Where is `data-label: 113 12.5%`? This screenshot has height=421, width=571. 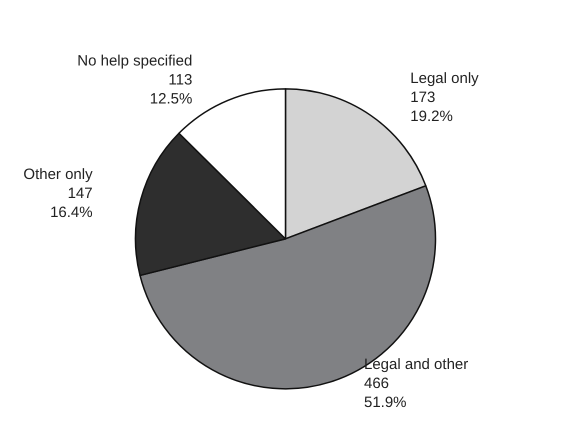 data-label: 113 12.5% is located at coordinates (171, 90).